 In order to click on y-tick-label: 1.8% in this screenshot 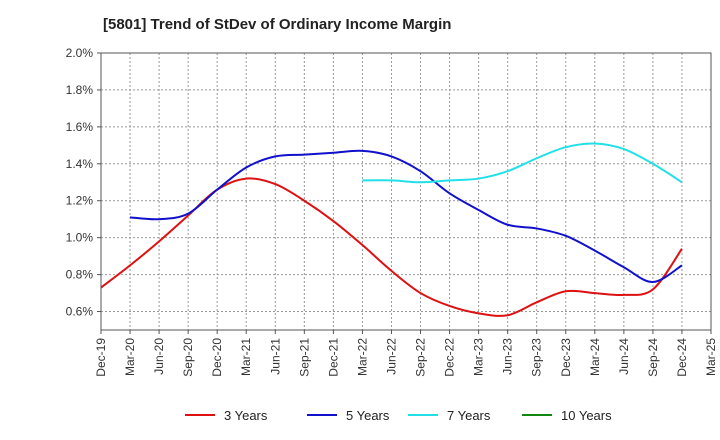, I will do `click(80, 90)`.